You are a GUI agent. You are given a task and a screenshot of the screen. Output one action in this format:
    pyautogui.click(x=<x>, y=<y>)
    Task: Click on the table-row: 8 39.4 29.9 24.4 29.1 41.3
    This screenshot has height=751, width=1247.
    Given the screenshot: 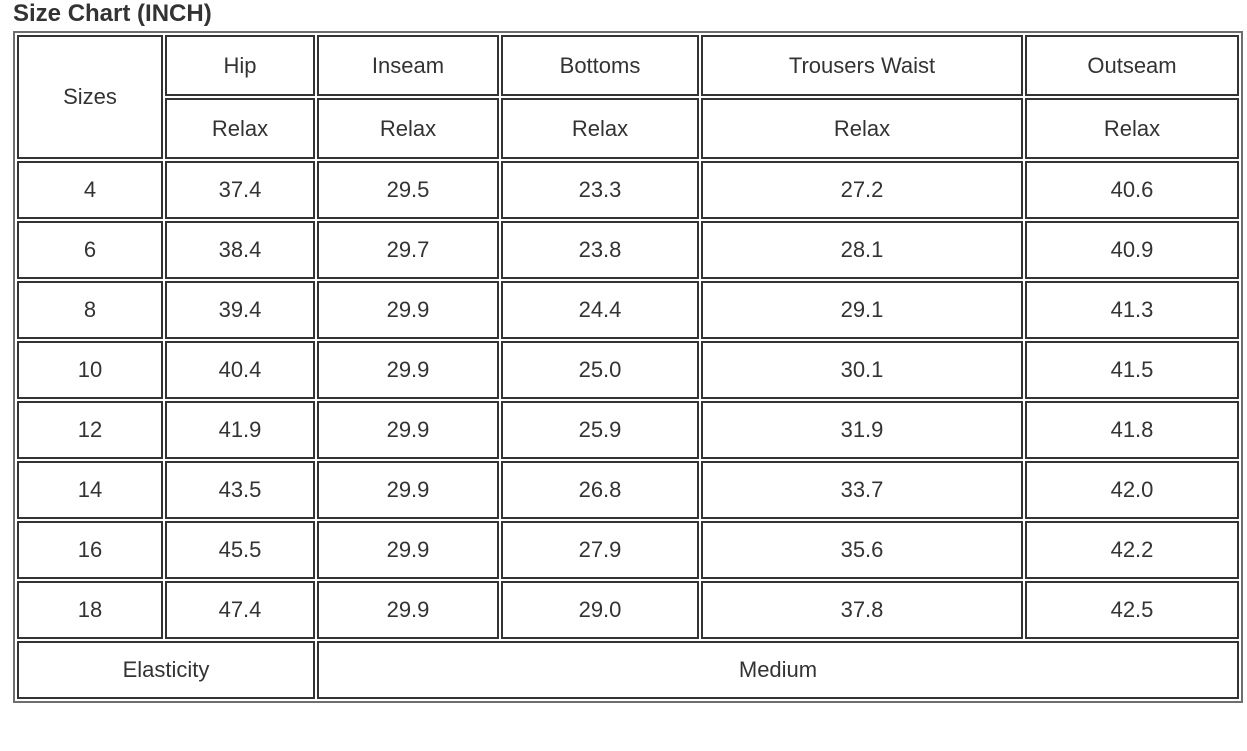 What is the action you would take?
    pyautogui.click(x=628, y=310)
    